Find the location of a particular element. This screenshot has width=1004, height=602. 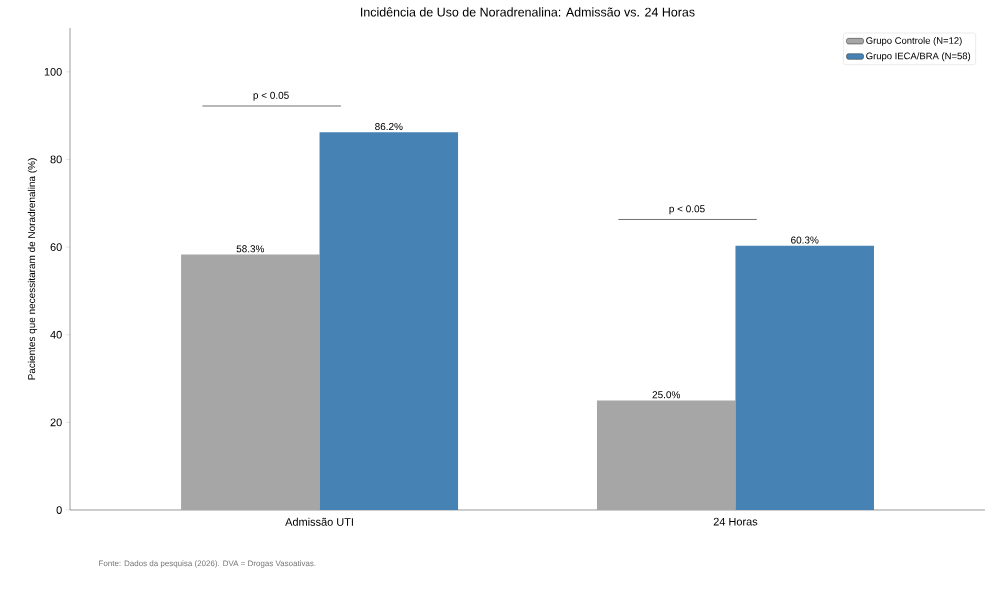

y-tick-label: 20 is located at coordinates (56, 422).